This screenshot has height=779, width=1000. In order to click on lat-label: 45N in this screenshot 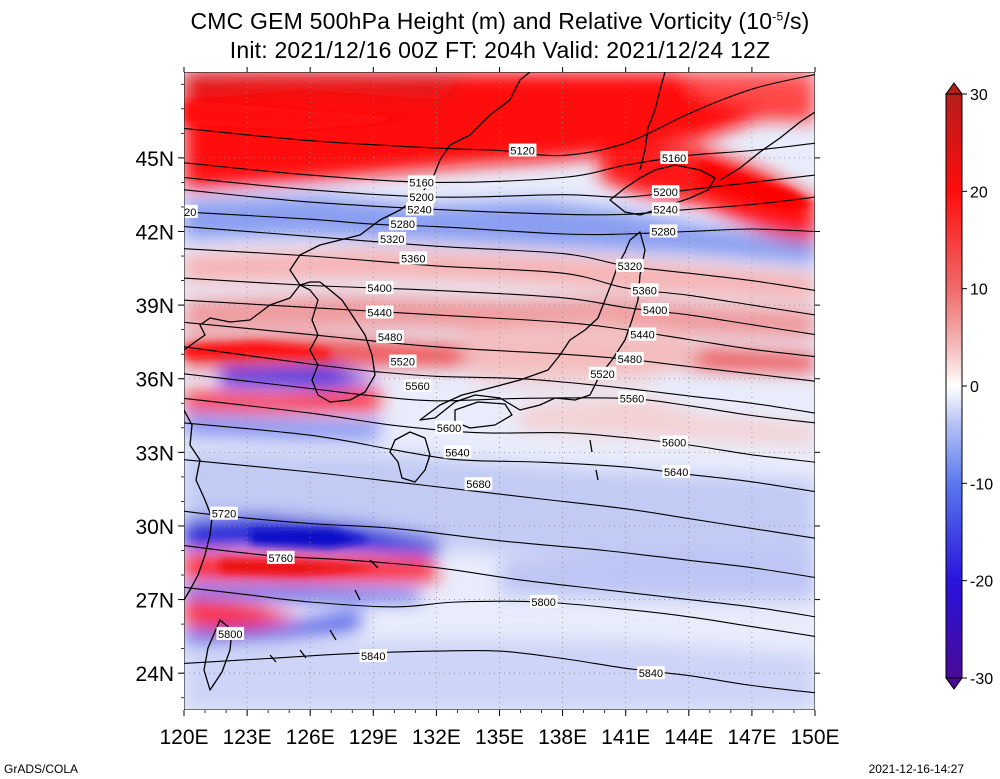, I will do `click(154, 159)`.